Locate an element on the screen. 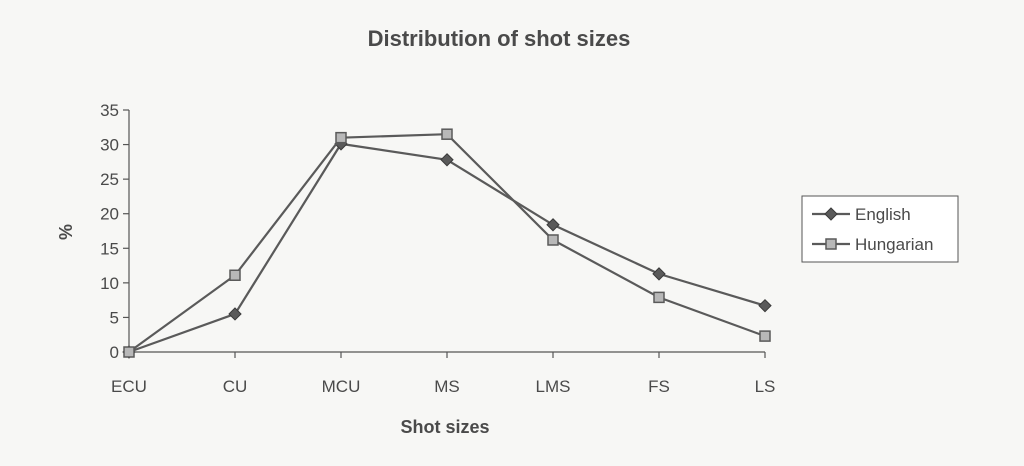 The width and height of the screenshot is (1024, 466). x-tick-label: MS is located at coordinates (447, 386).